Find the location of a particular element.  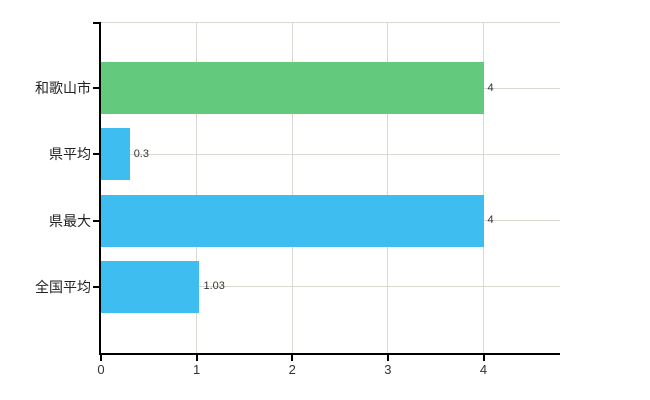

x-tick-label: 2 is located at coordinates (292, 369).